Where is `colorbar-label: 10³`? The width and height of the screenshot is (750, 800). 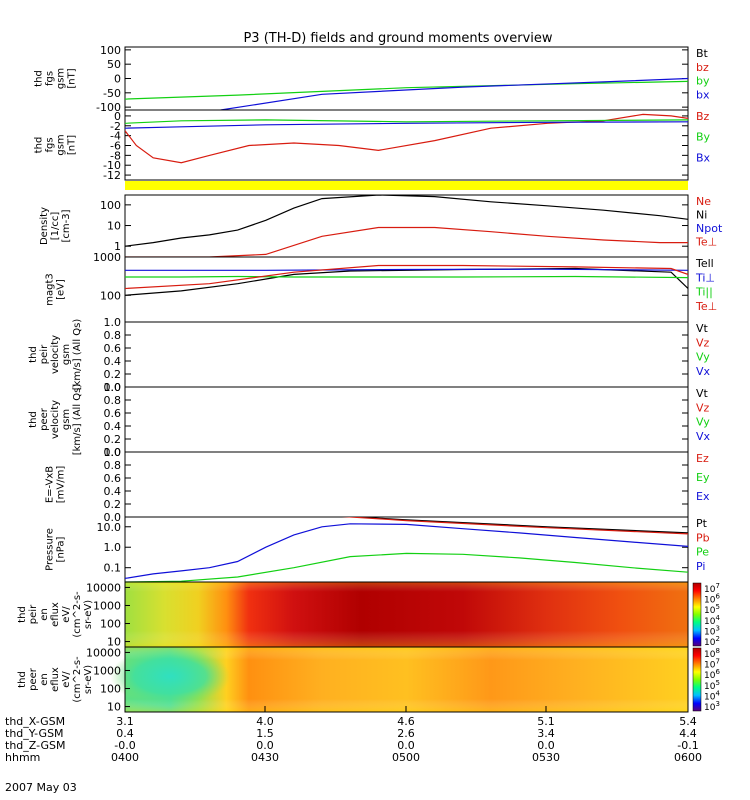
colorbar-label: 10³ is located at coordinates (712, 706).